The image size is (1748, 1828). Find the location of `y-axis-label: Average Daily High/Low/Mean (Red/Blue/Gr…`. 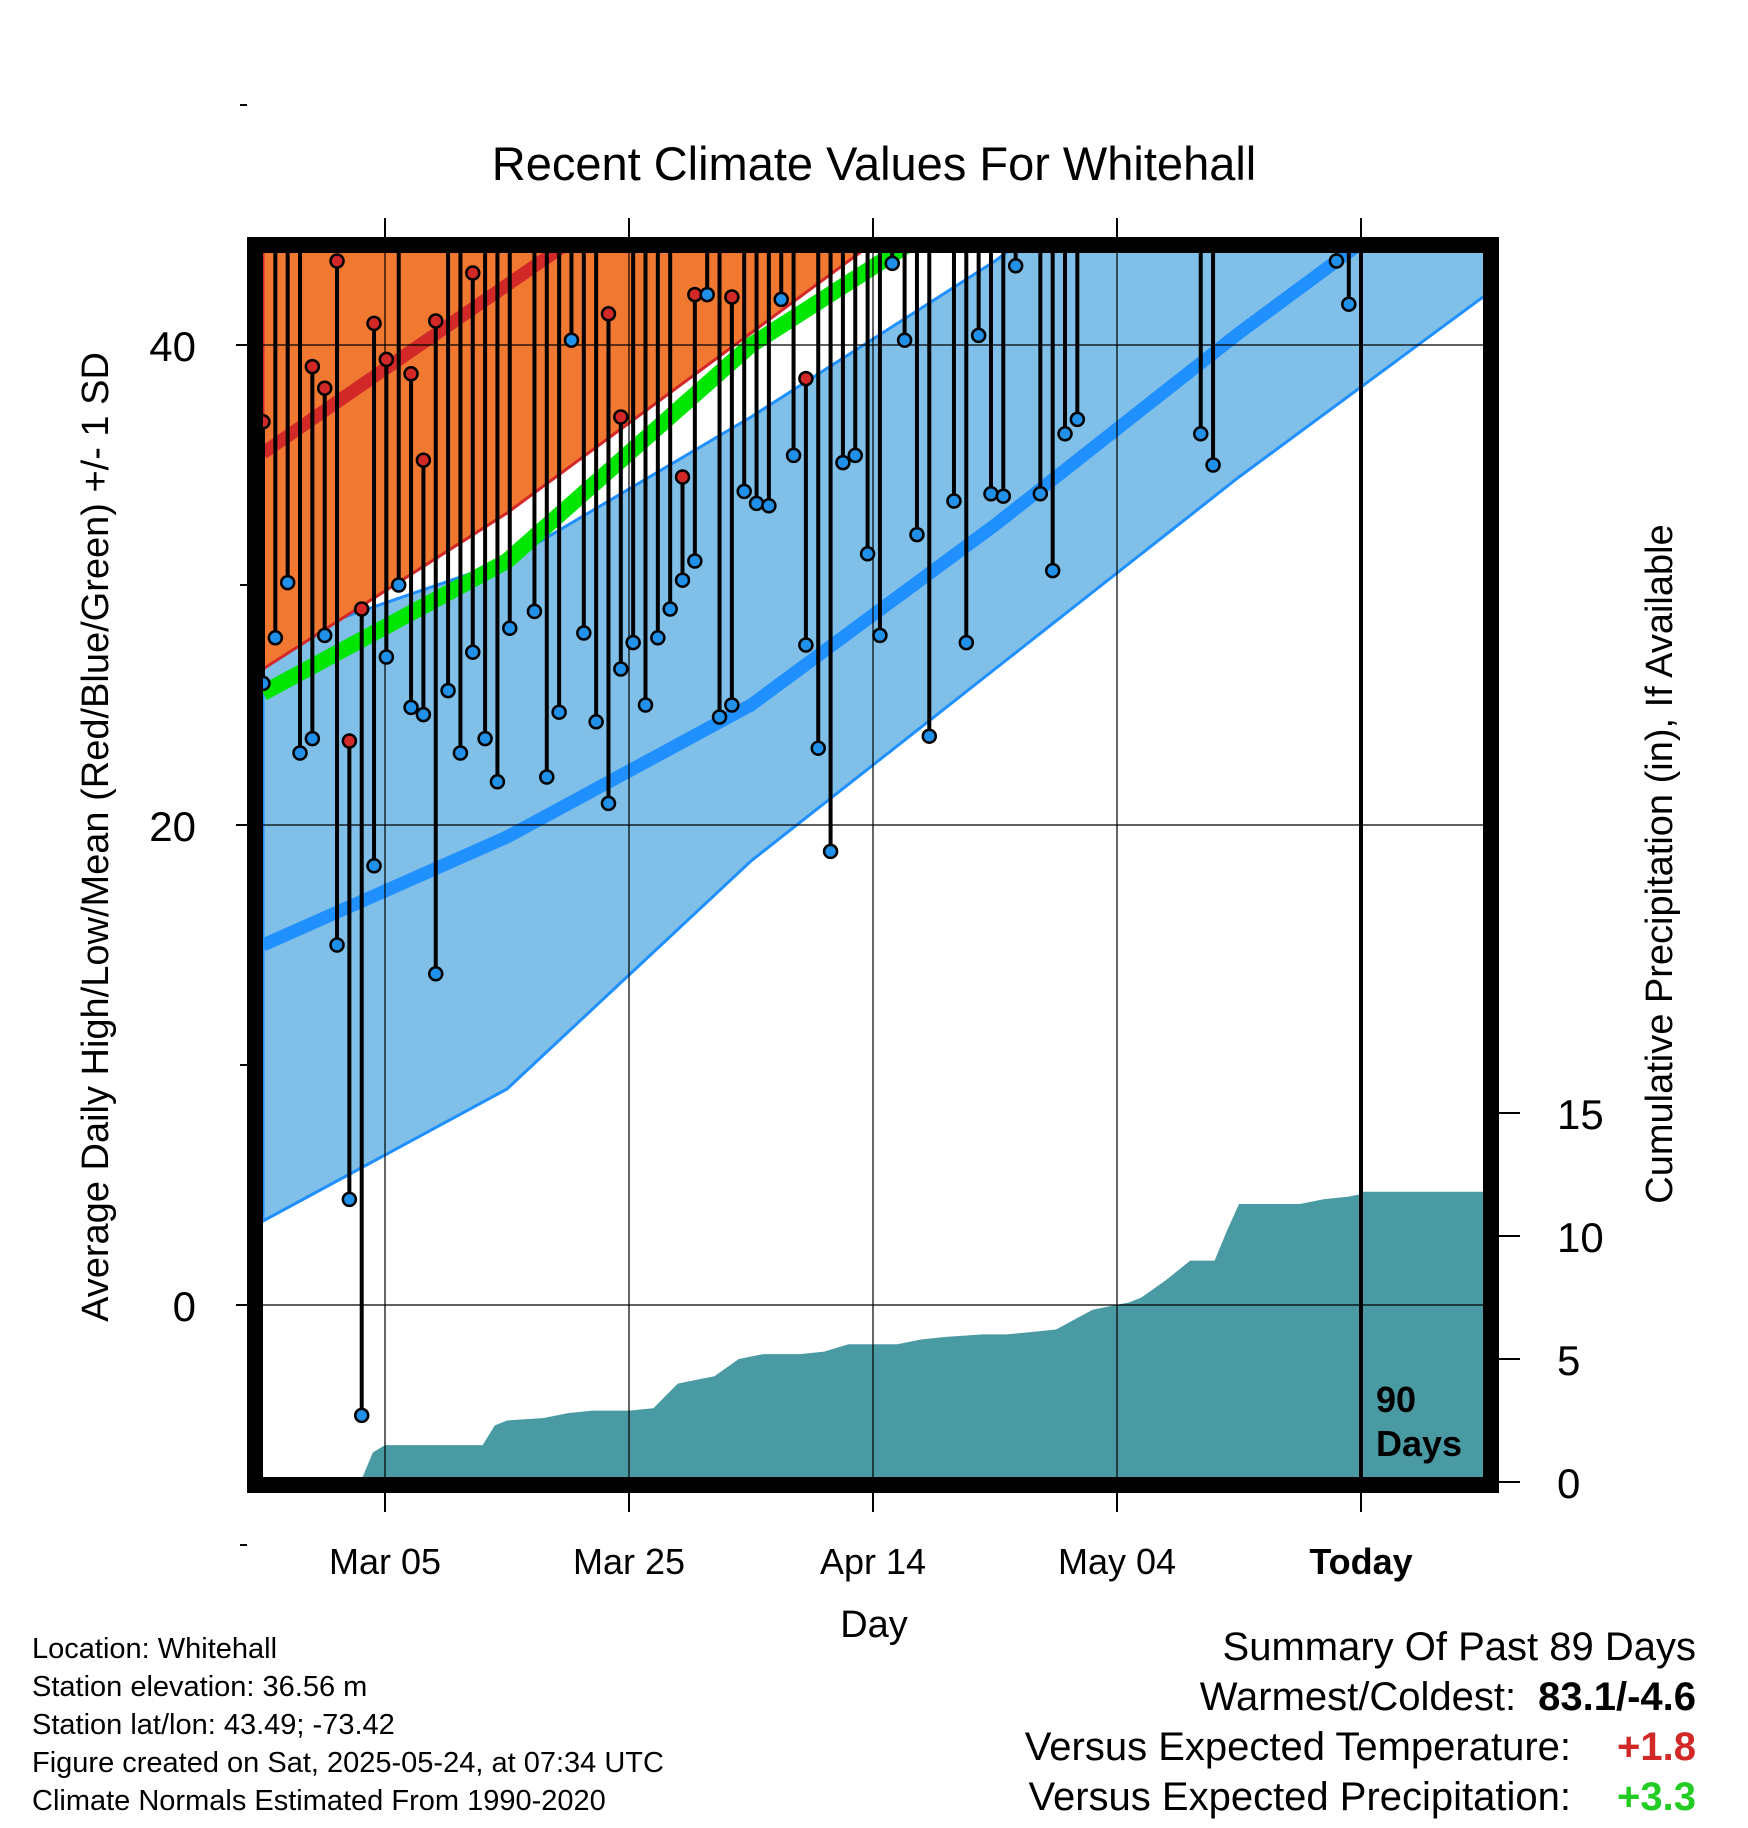

y-axis-label: Average Daily High/Low/Mean (Red/Blue/Gr… is located at coordinates (96, 837).